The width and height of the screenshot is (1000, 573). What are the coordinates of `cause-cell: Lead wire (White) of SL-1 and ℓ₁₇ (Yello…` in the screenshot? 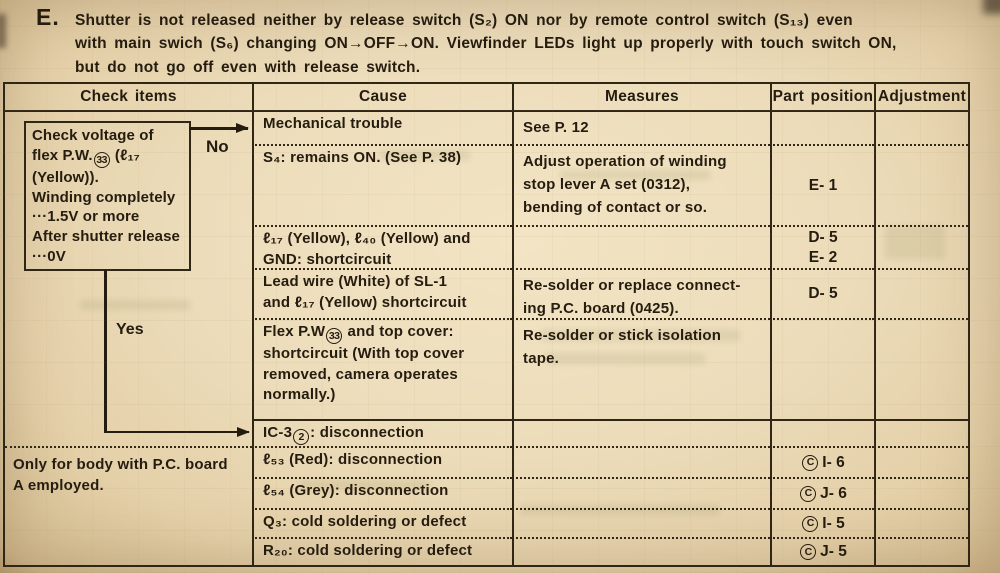 It's located at (382, 295).